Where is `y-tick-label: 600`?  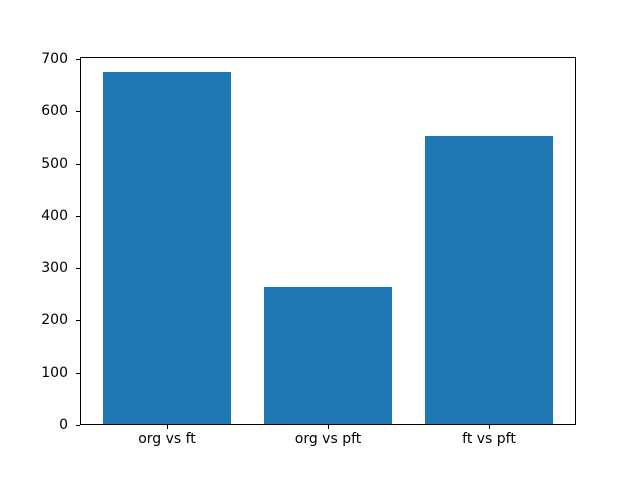
y-tick-label: 600 is located at coordinates (54, 111).